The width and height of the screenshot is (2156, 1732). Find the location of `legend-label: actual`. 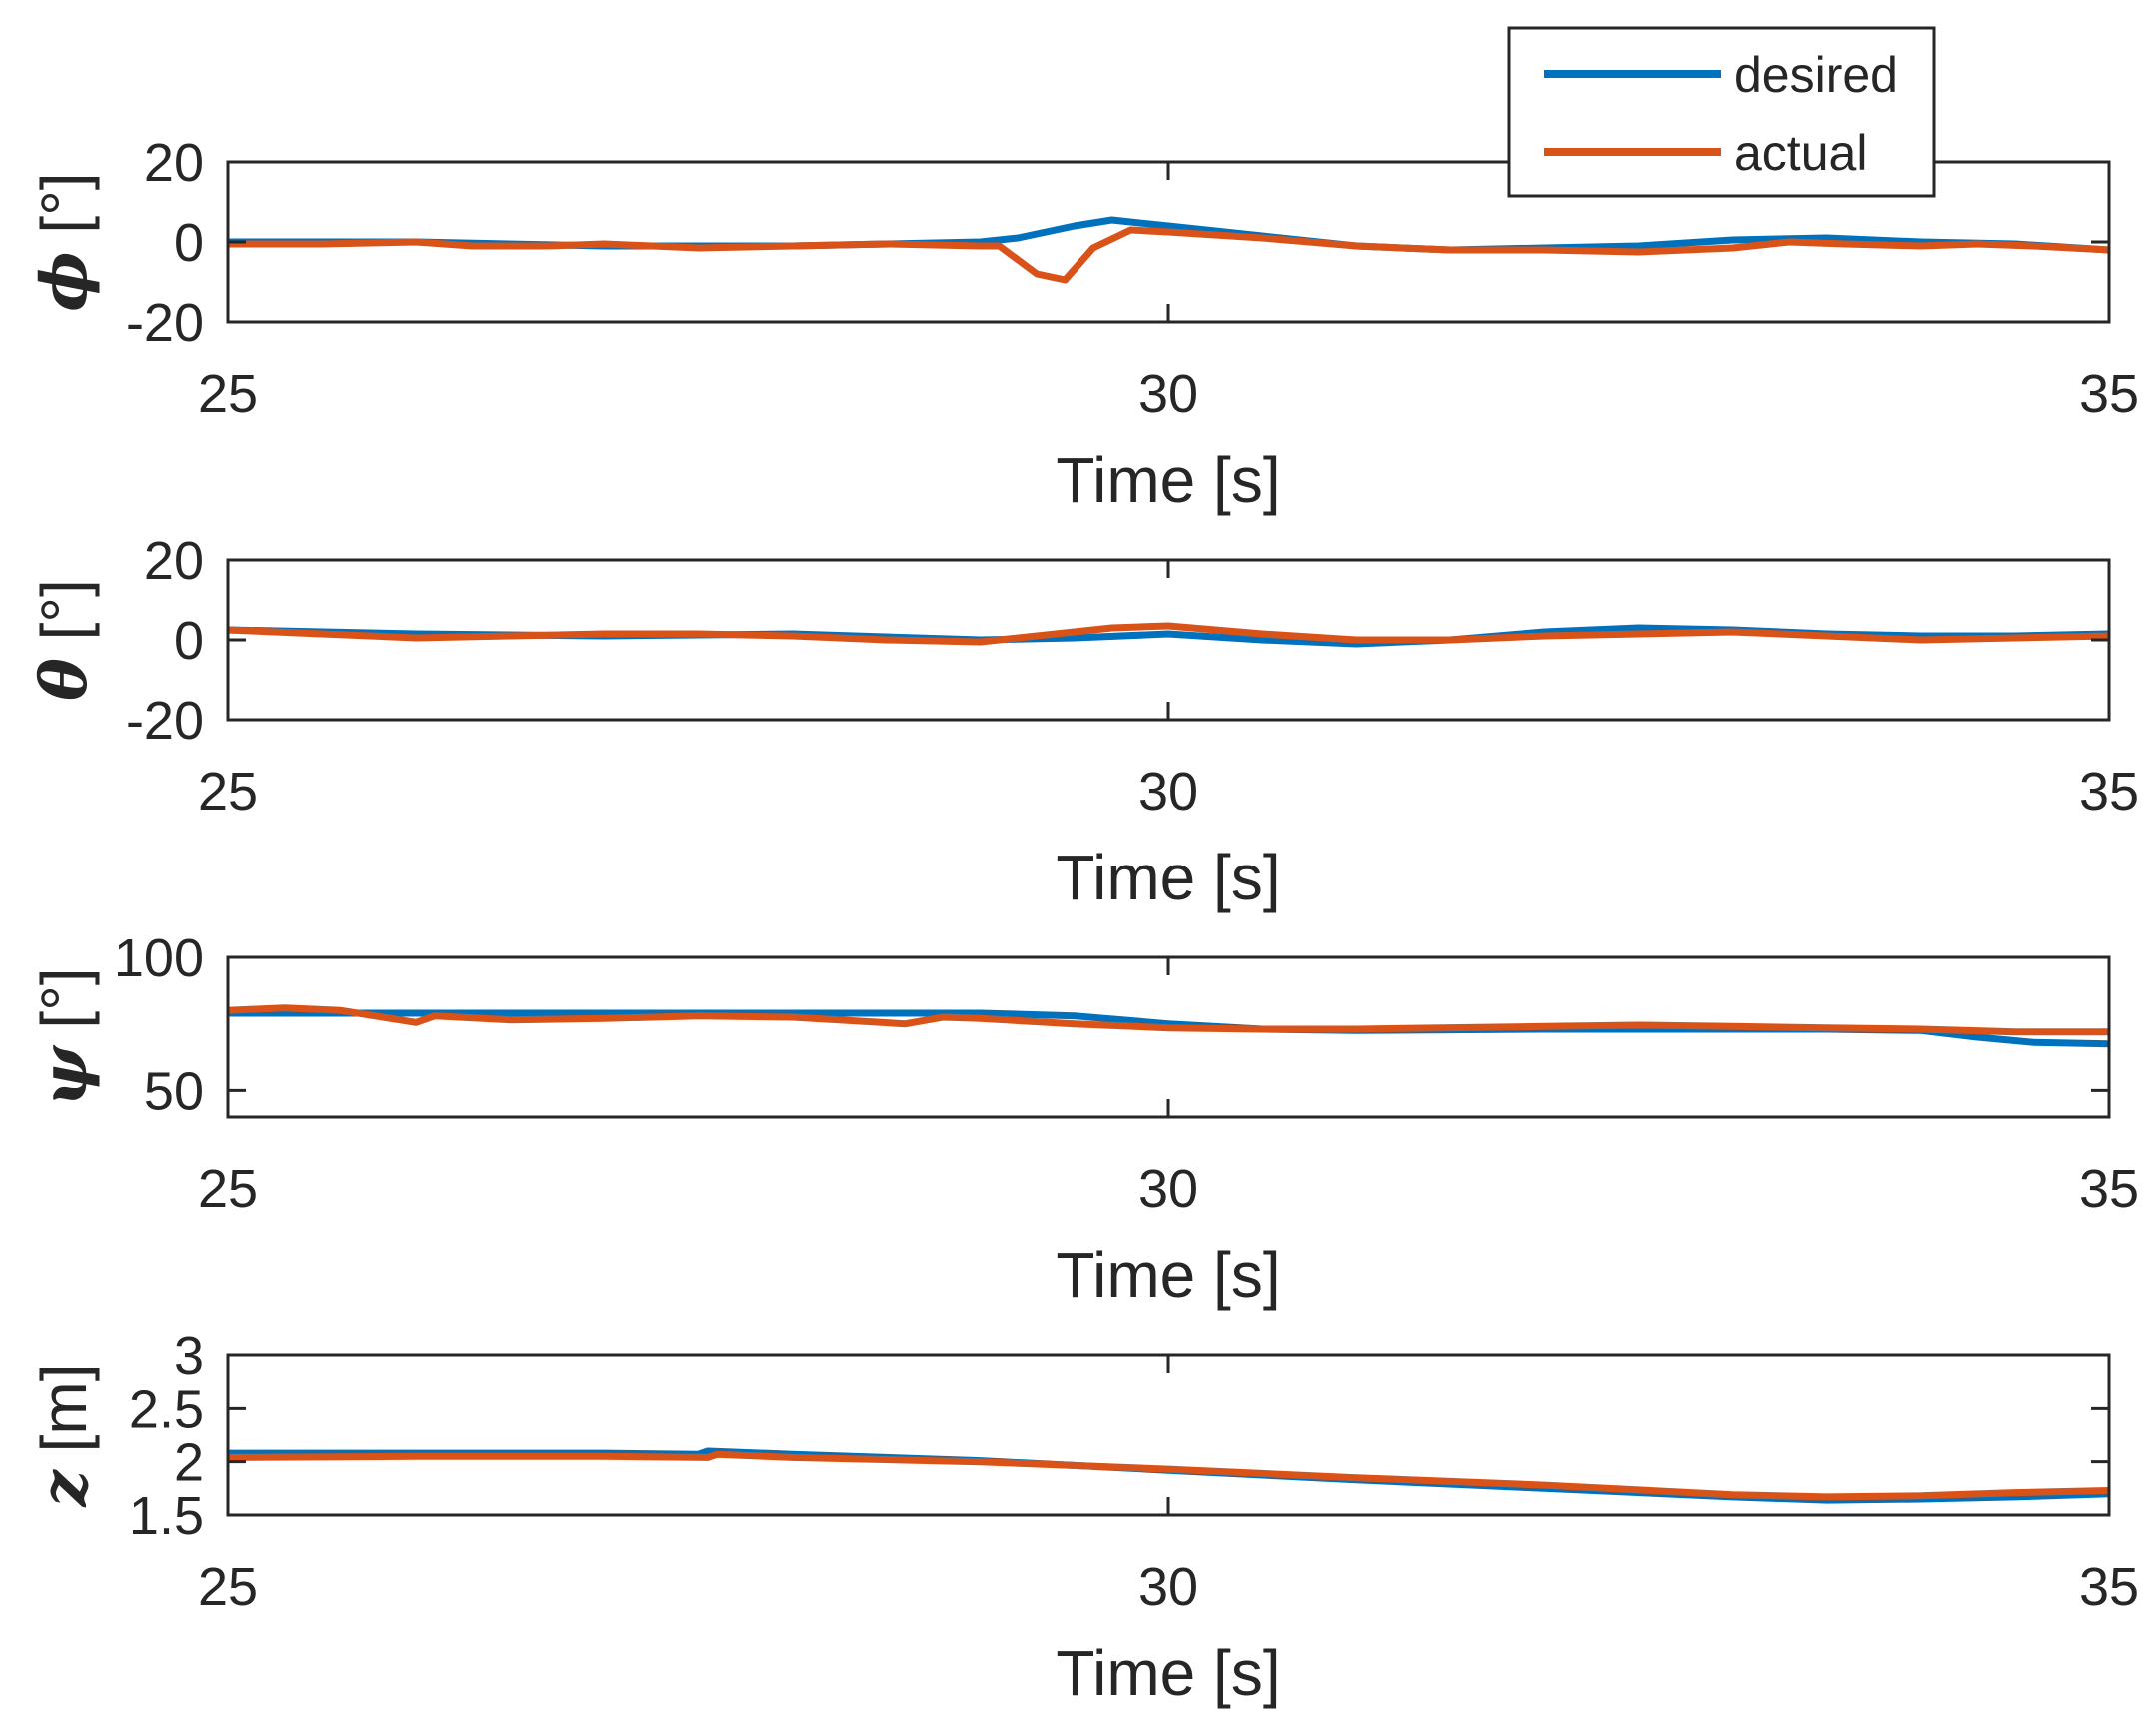

legend-label: actual is located at coordinates (1800, 153).